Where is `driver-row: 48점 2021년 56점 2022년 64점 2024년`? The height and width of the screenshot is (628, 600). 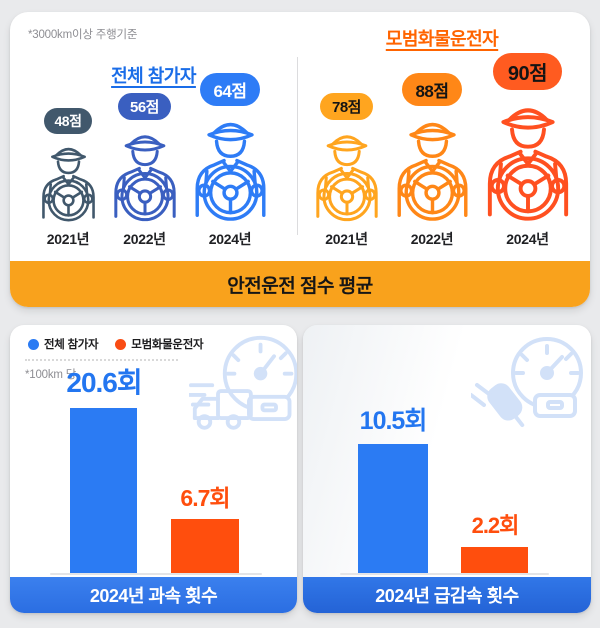
driver-row: 48점 2021년 56점 2022년 64점 2024년 is located at coordinates (153, 161).